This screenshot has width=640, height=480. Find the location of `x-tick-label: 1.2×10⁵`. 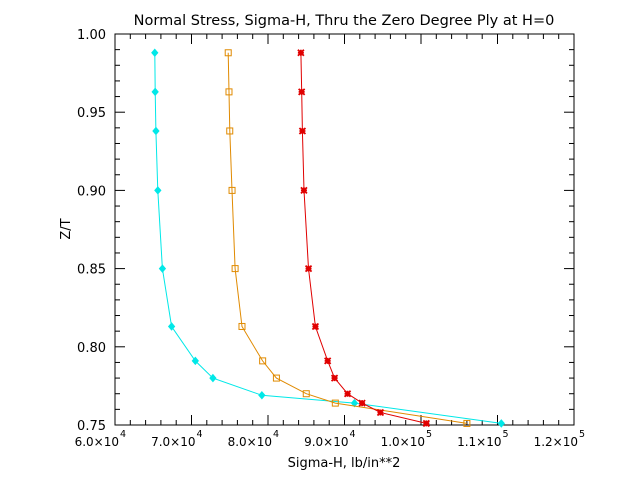

x-tick-label: 1.2×10⁵ is located at coordinates (559, 439).